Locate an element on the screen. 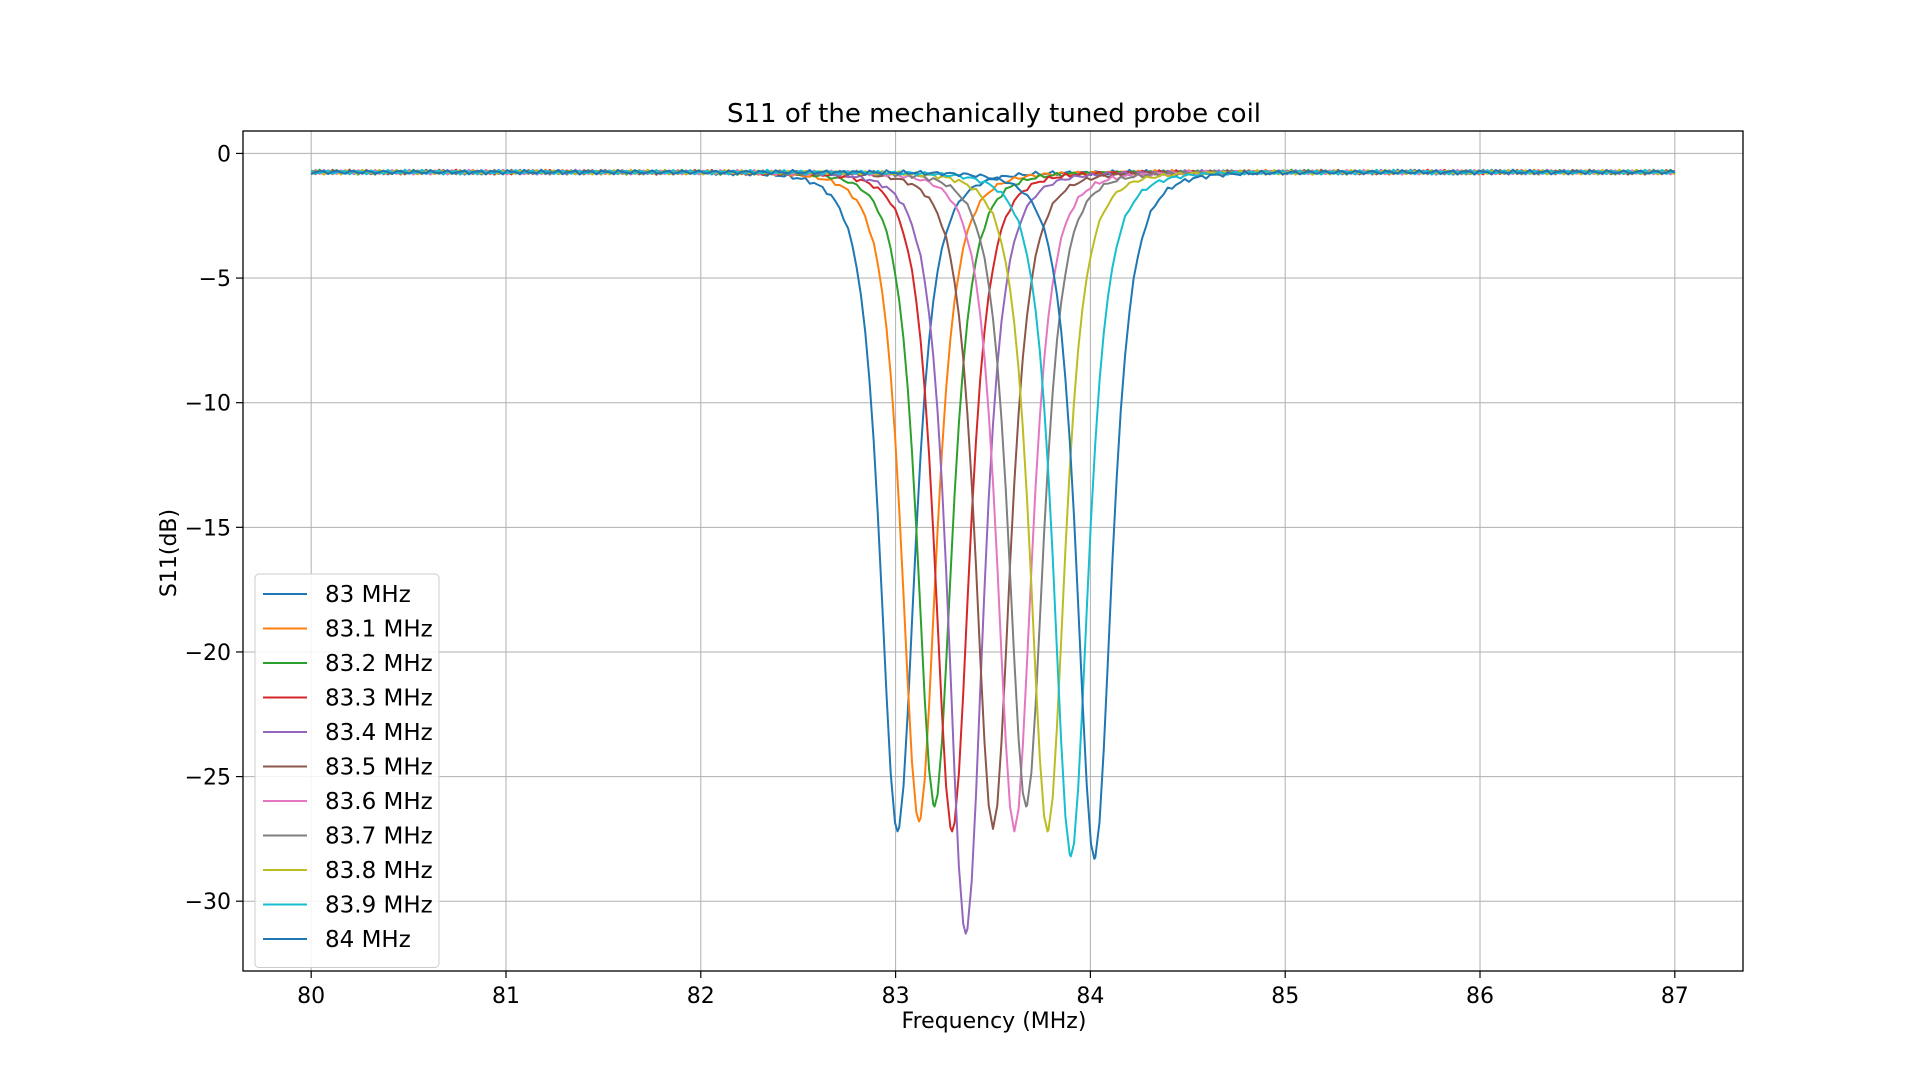 Image resolution: width=1920 pixels, height=1081 pixels. legend-label: 83.1 MHz is located at coordinates (379, 630).